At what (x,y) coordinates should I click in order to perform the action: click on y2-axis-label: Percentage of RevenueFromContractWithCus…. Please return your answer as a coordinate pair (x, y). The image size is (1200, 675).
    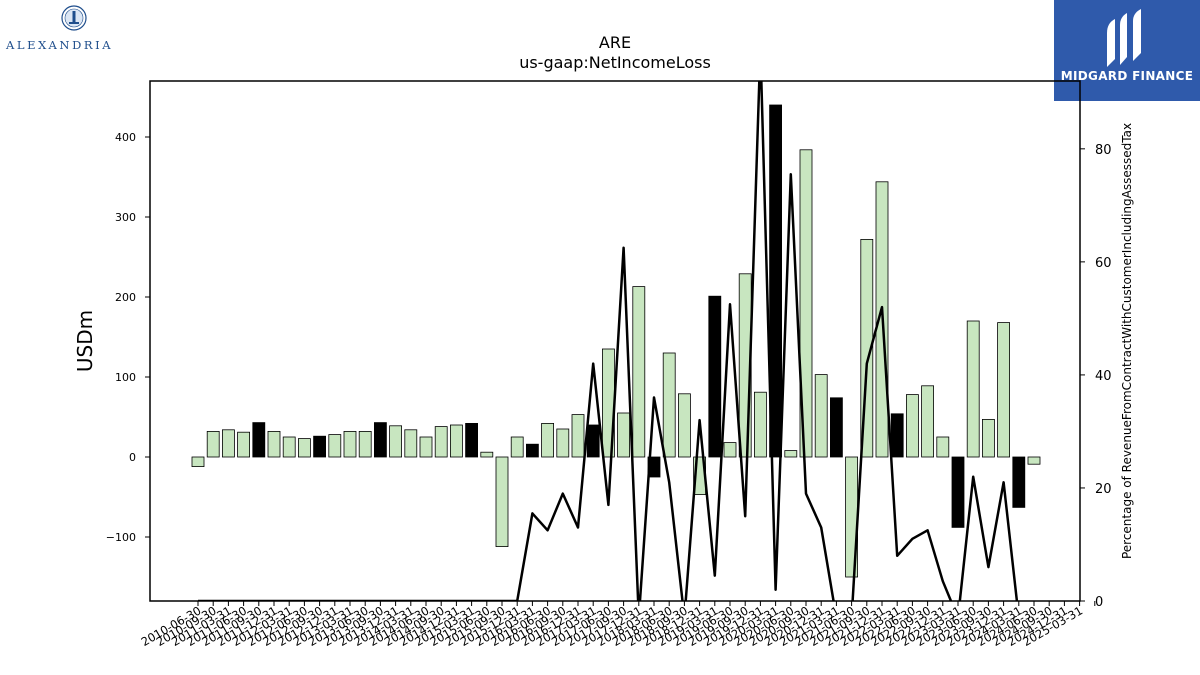
    Looking at the image, I should click on (1127, 341).